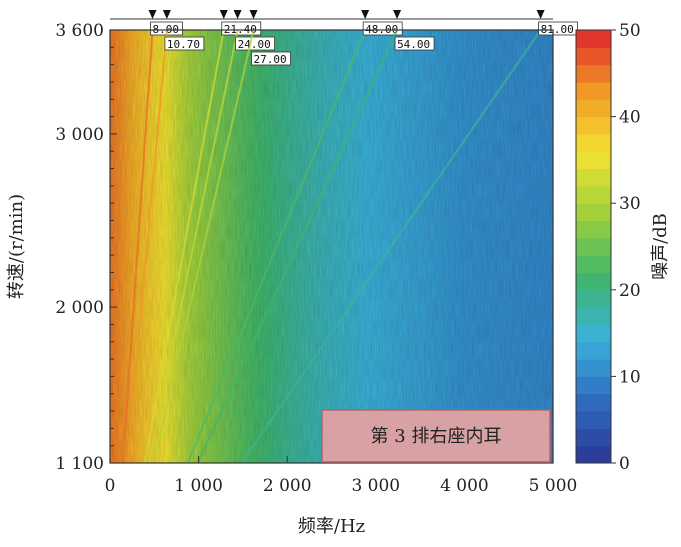 The image size is (681, 547). I want to click on x-tick-label: 4 000, so click(464, 486).